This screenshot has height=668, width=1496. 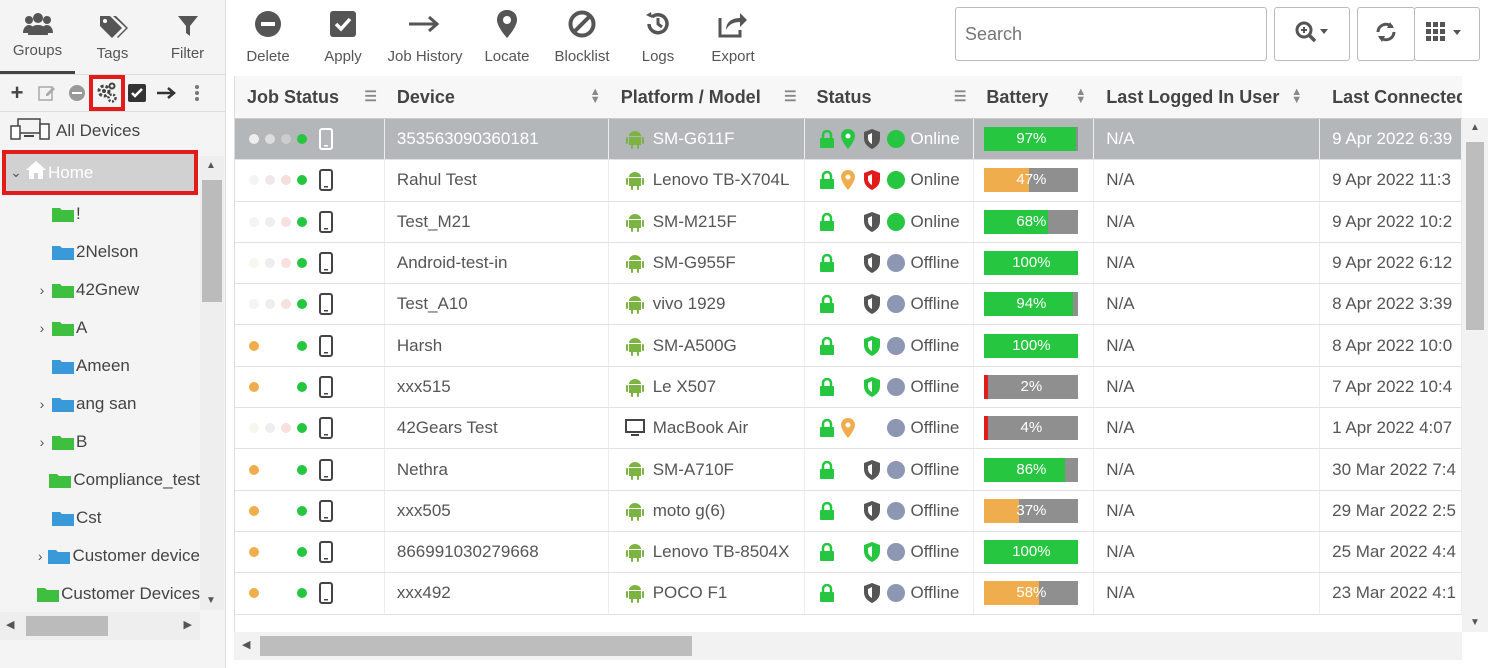 What do you see at coordinates (100, 518) in the screenshot?
I see `tree-item: Cst` at bounding box center [100, 518].